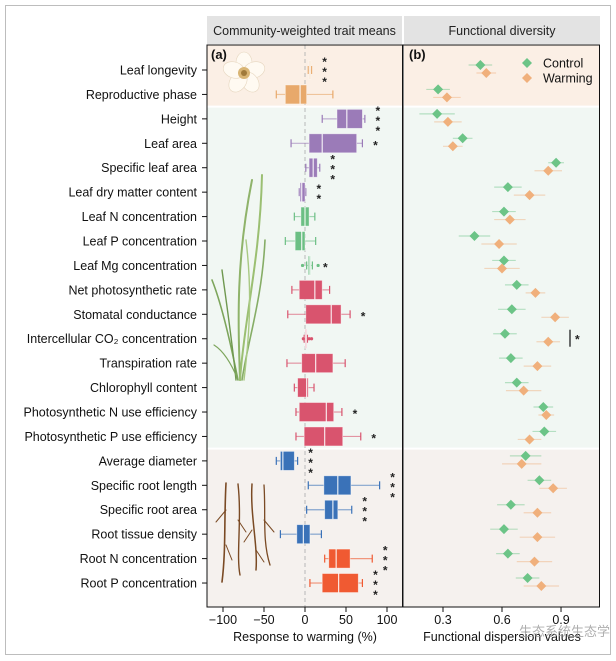  Describe the element at coordinates (223, 620) in the screenshot. I see `x-tick-label-a: −100` at that location.